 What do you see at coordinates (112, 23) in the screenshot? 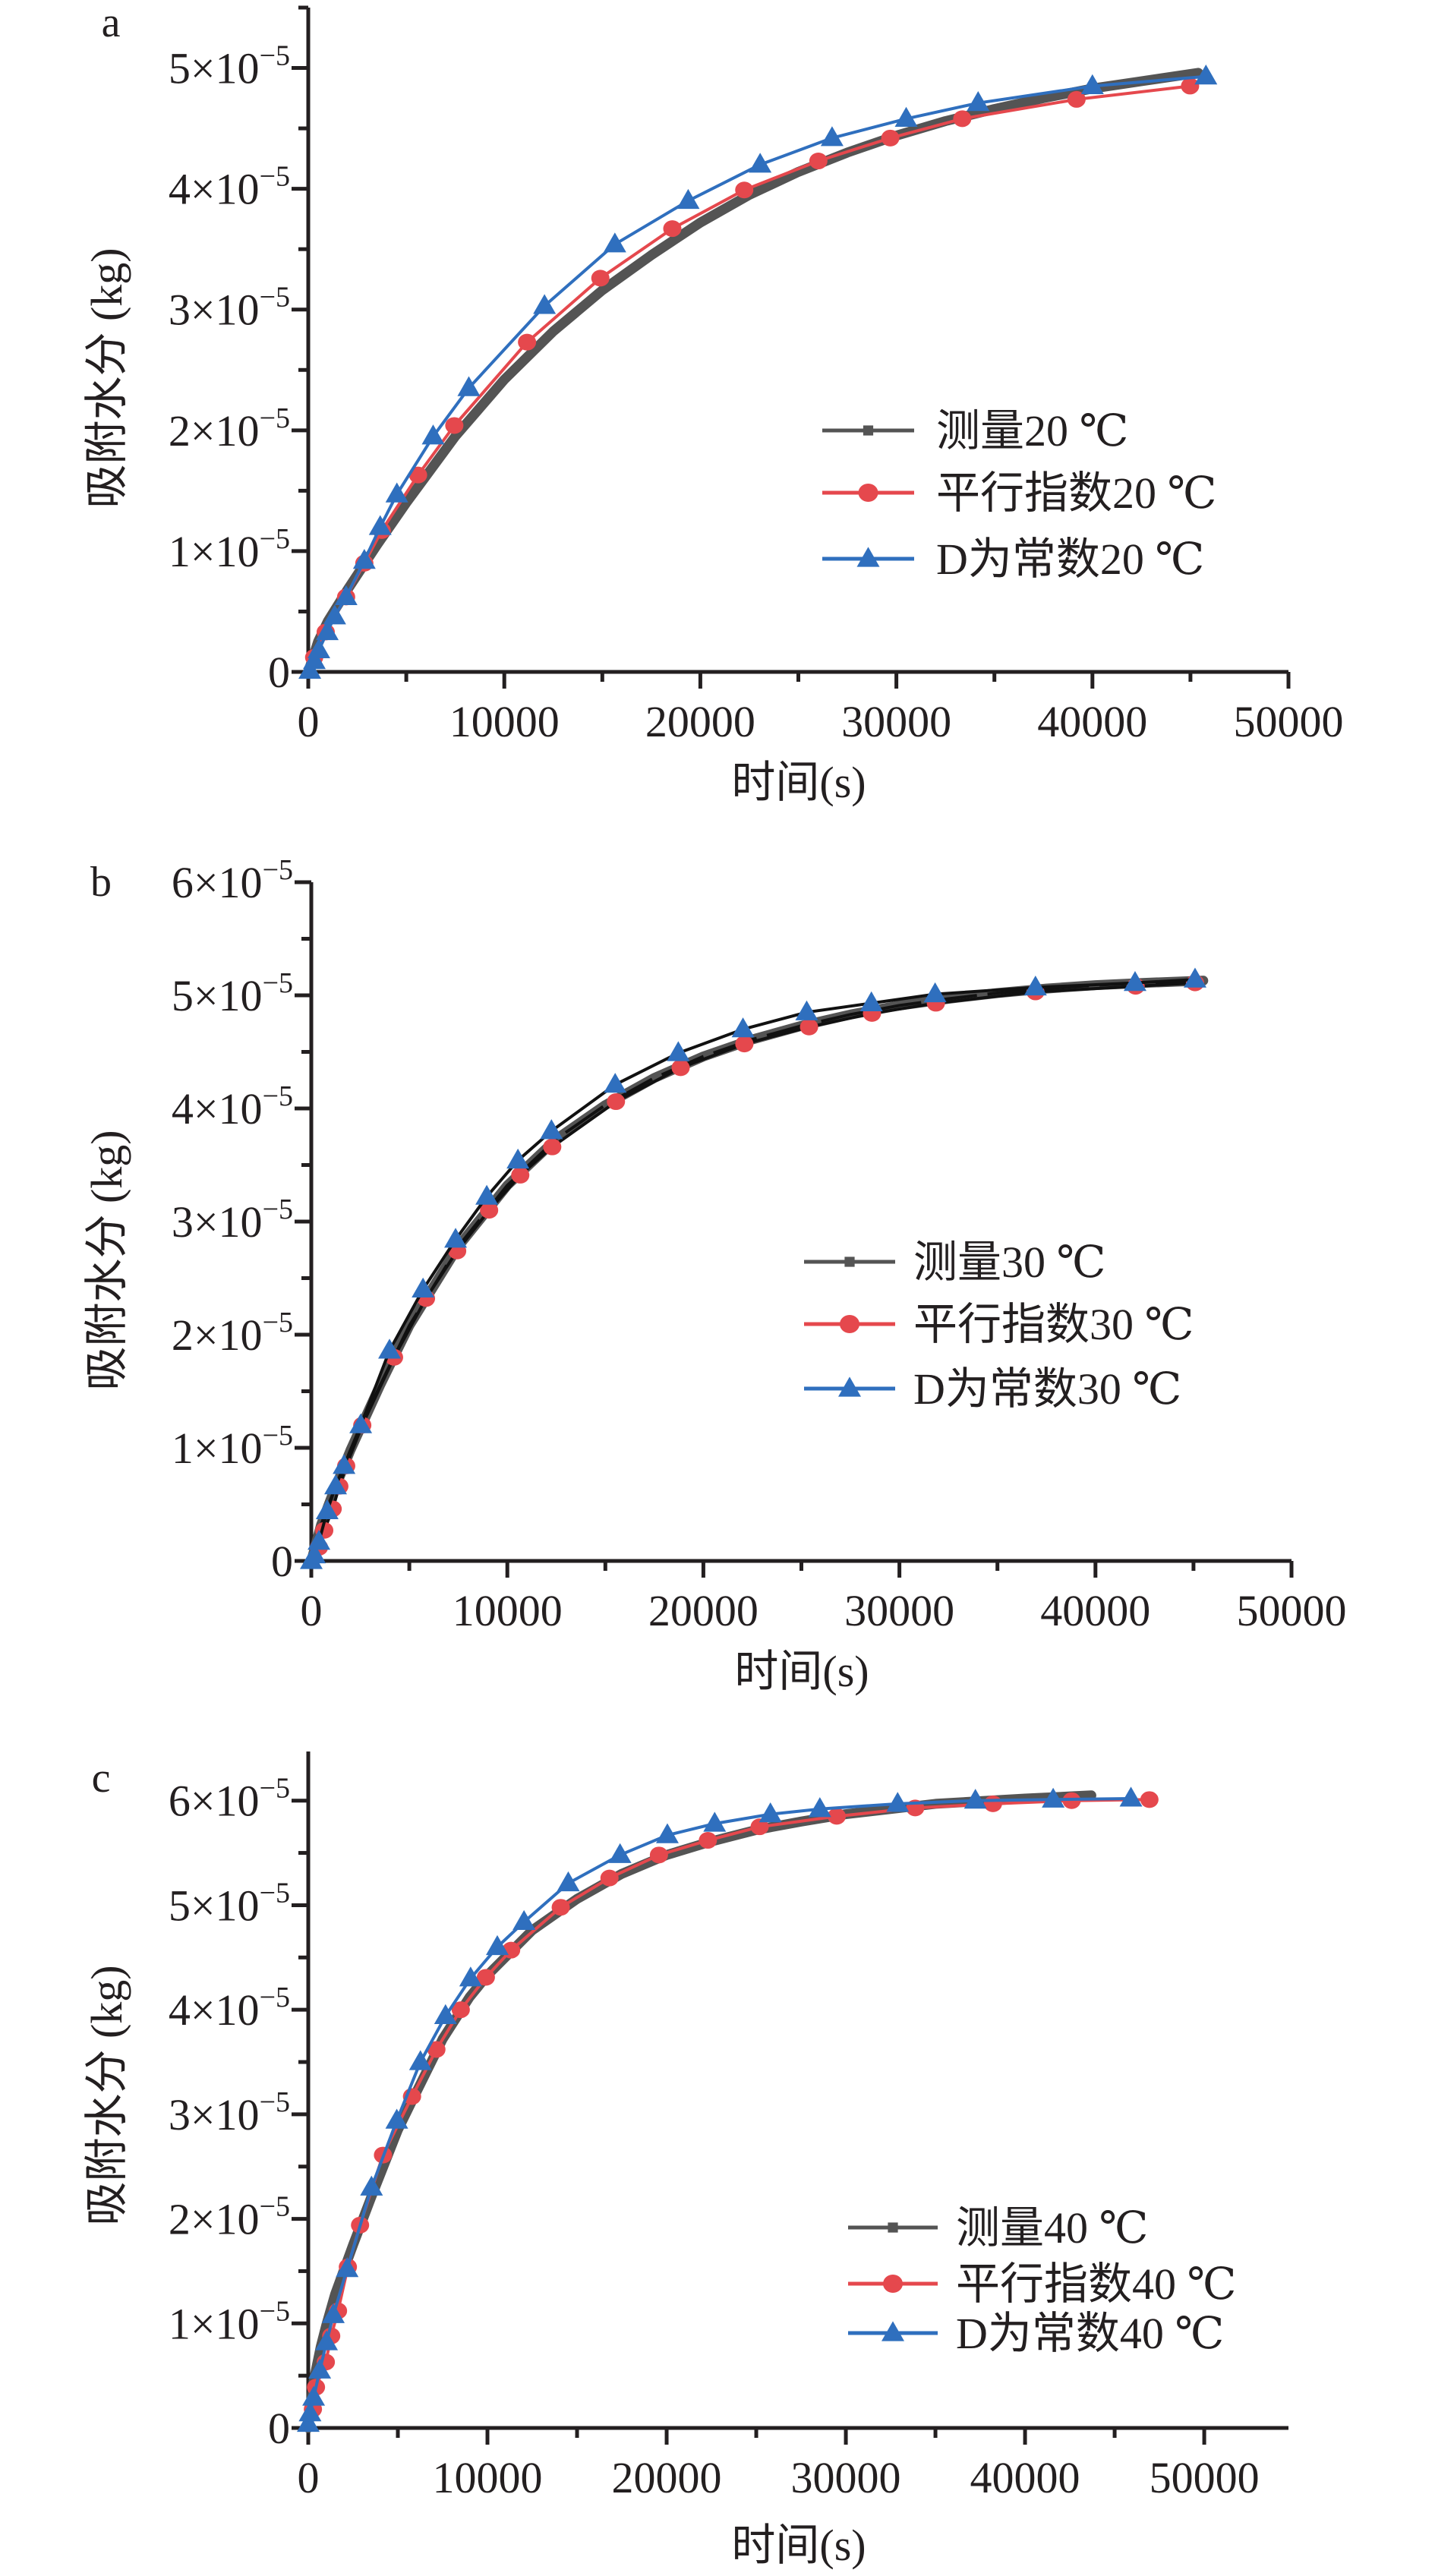
I see `panel-label: a` at bounding box center [112, 23].